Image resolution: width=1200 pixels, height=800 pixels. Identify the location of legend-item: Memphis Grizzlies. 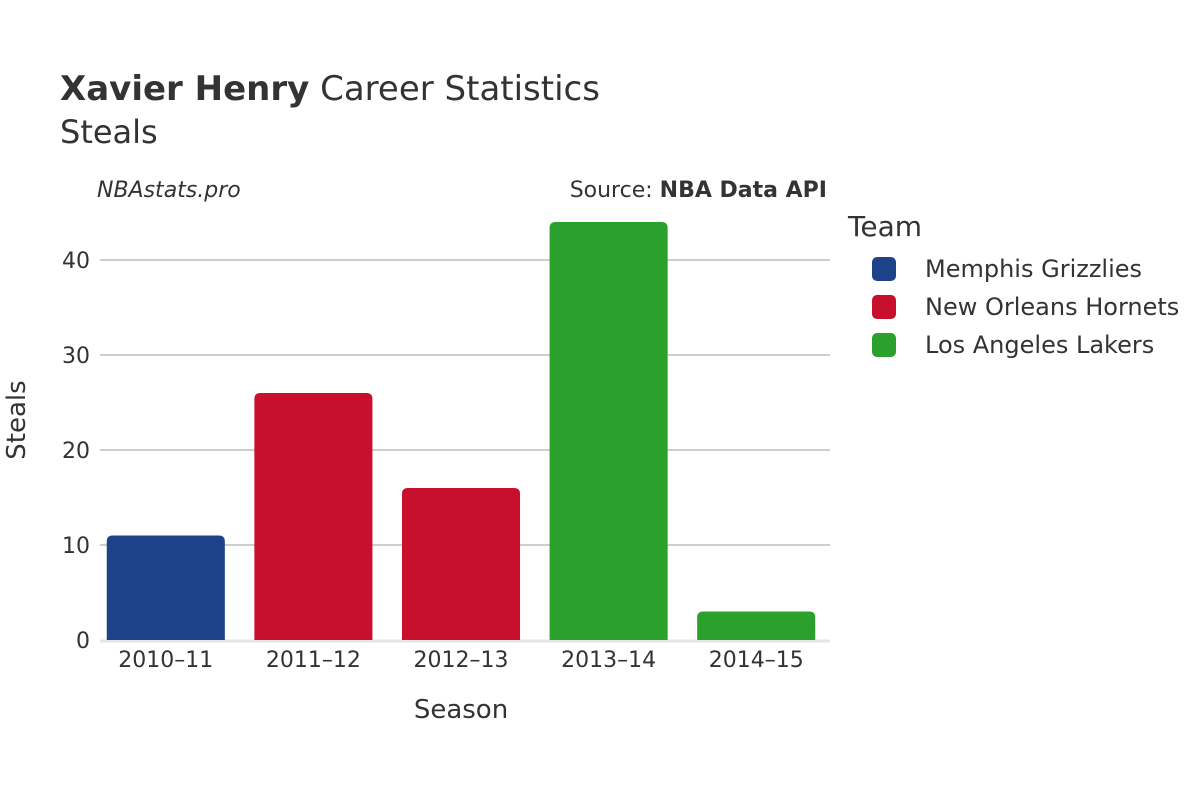
(1025, 269).